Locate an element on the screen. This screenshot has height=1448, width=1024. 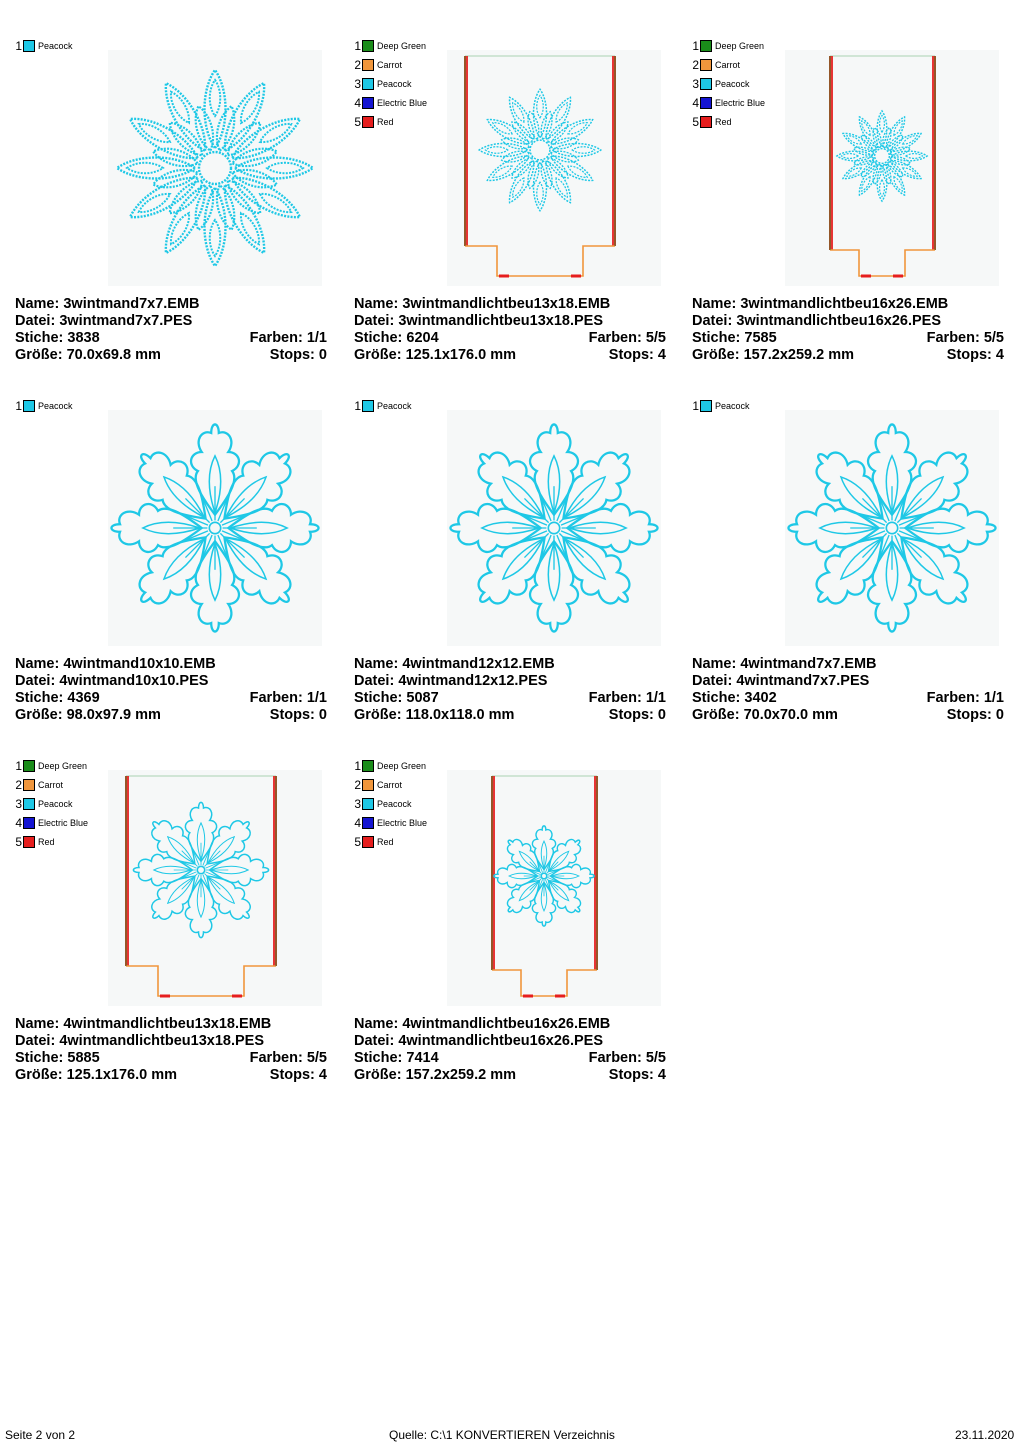
size-value: 157.2x259.2 mm is located at coordinates (461, 1075).